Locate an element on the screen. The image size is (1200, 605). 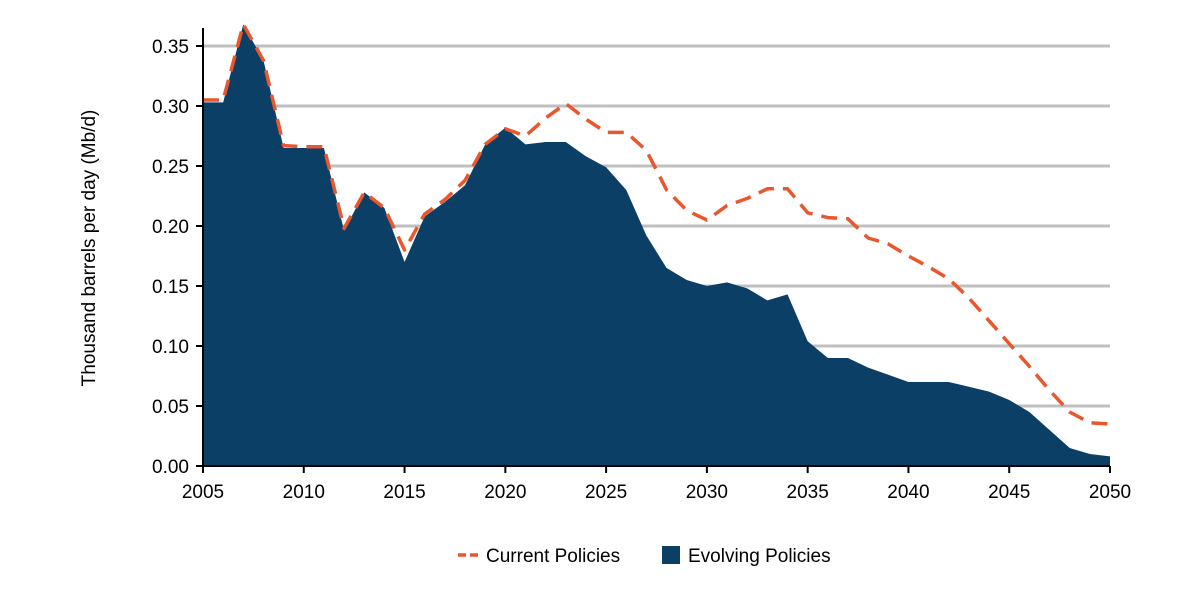
legend-label-evolving-policies: Evolving Policies is located at coordinates (759, 556).